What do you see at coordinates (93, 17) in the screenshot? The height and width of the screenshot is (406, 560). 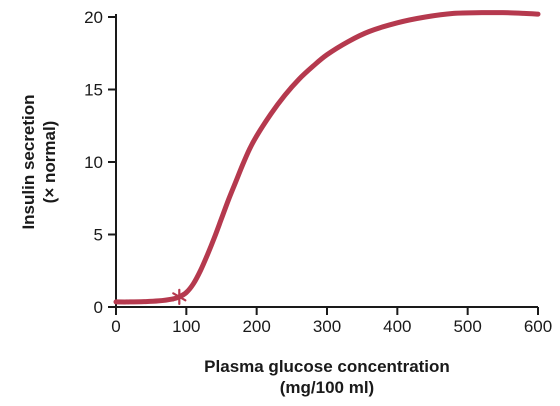 I see `y-tick-label: 20` at bounding box center [93, 17].